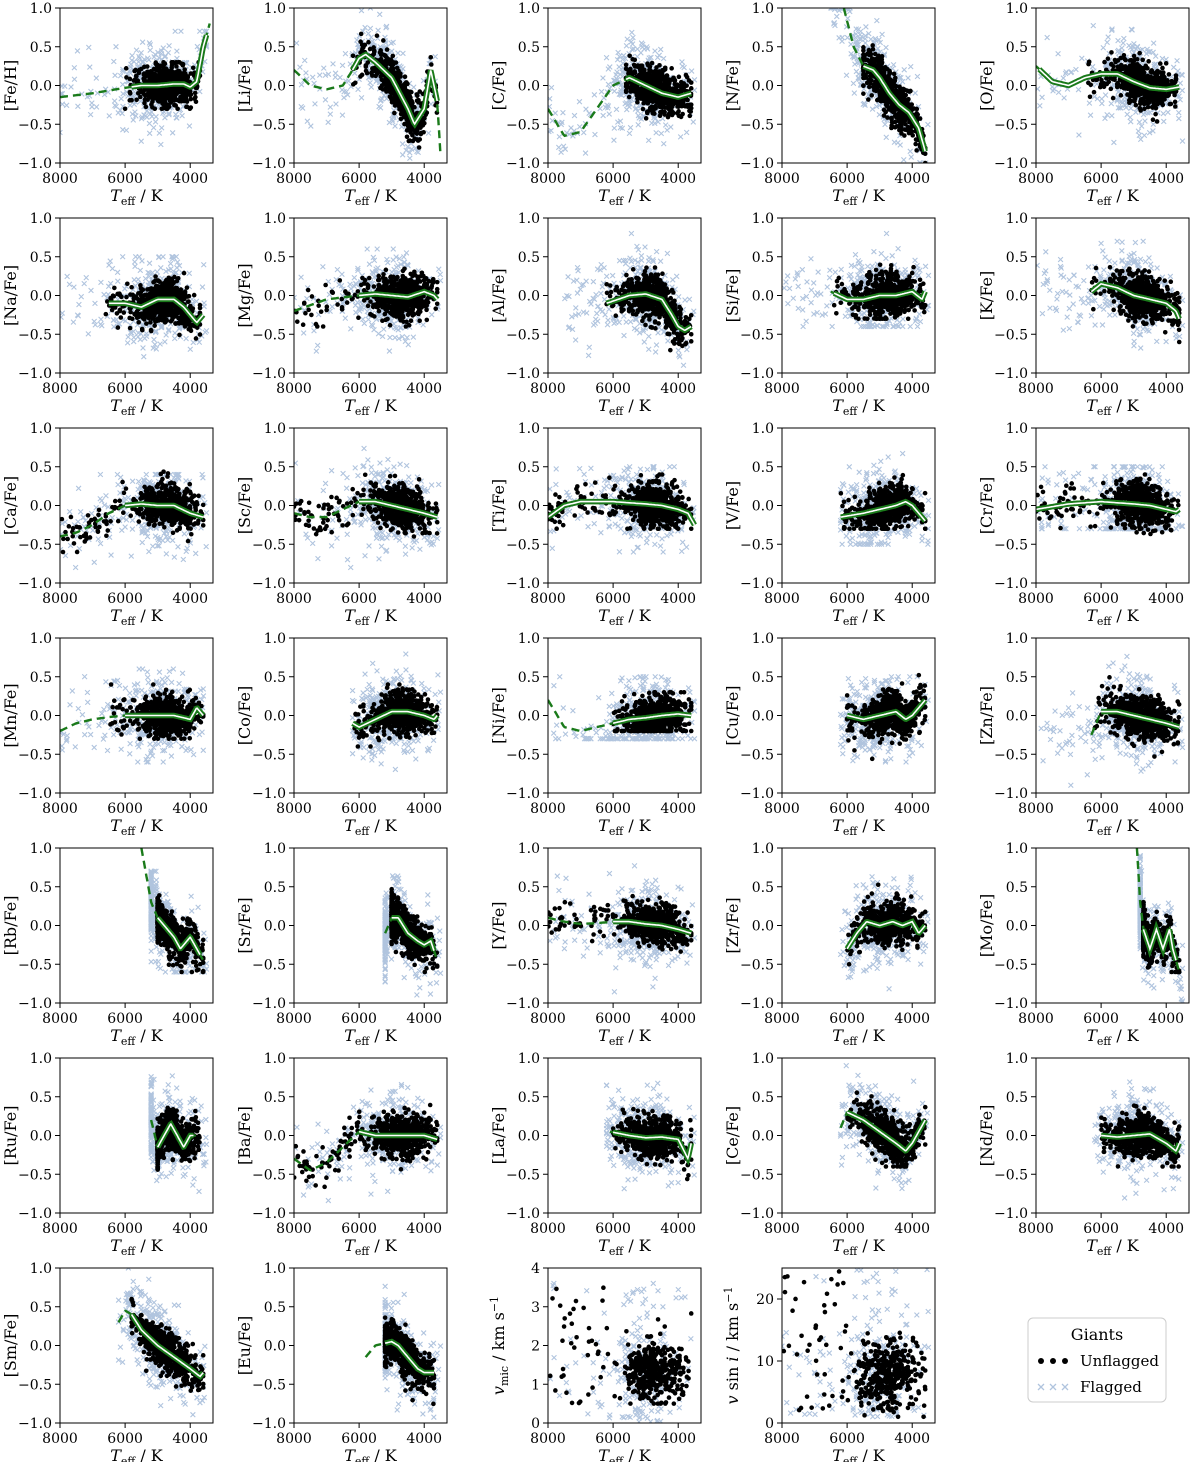 This screenshot has width=1200, height=1462. What do you see at coordinates (190, 179) in the screenshot?
I see `x-tick-label: 4000` at bounding box center [190, 179].